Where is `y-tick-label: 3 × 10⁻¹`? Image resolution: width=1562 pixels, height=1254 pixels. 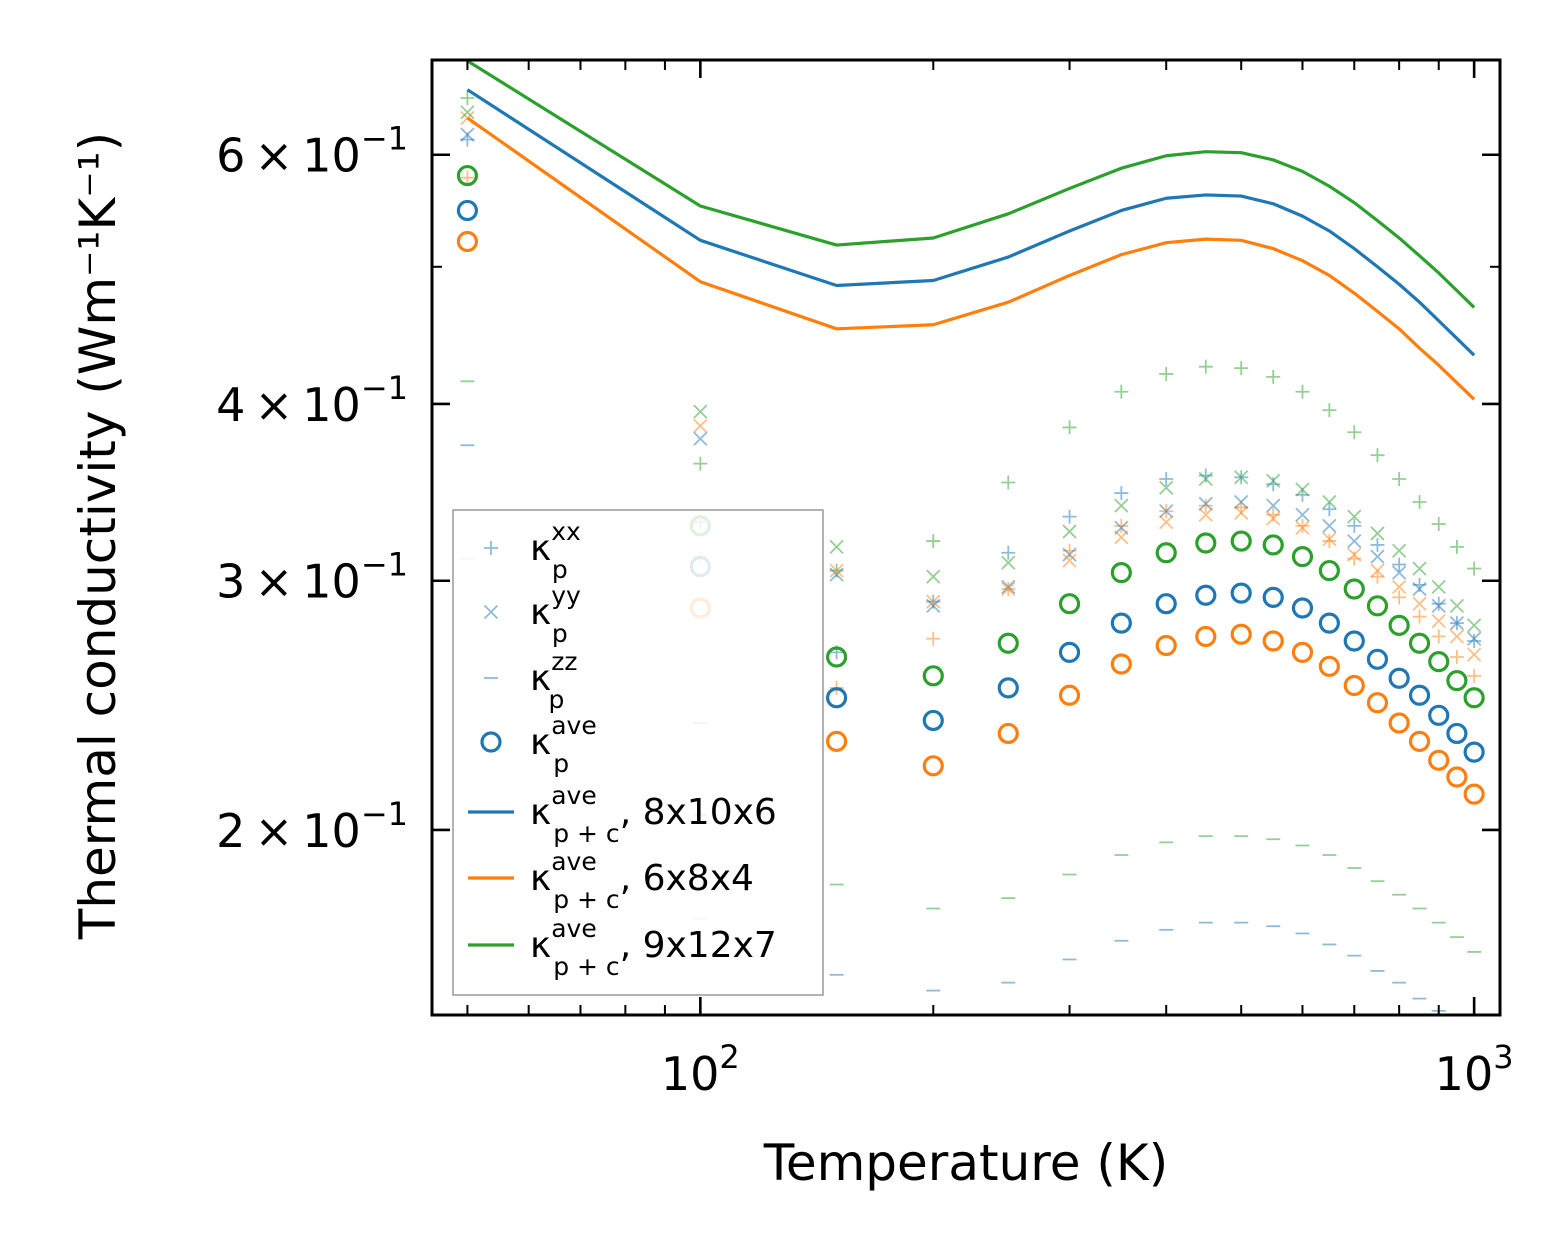
y-tick-label: 3 × 10⁻¹ is located at coordinates (312, 577).